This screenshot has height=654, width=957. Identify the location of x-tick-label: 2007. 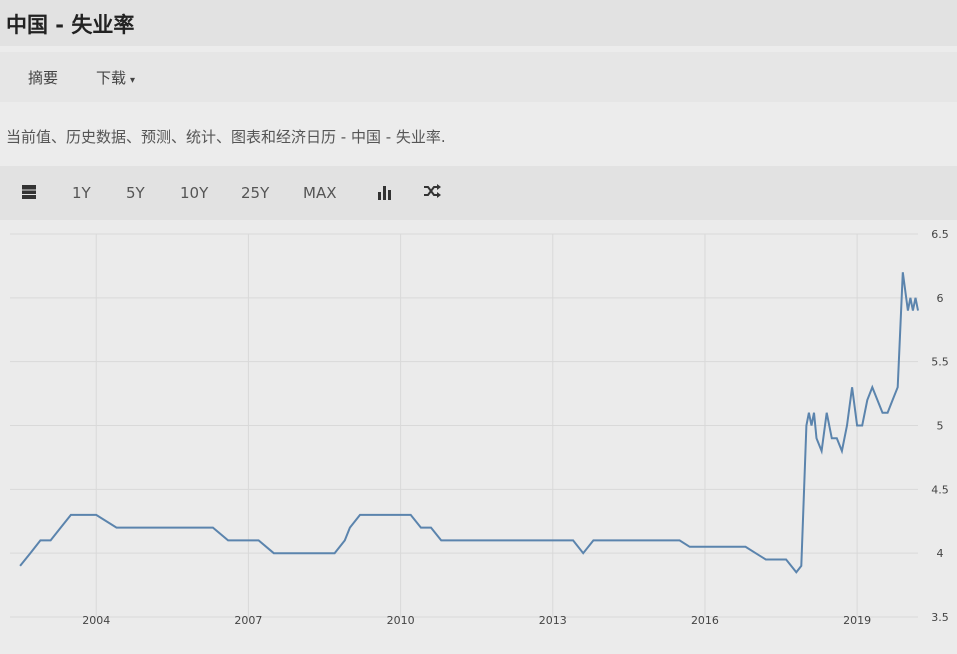
(248, 620).